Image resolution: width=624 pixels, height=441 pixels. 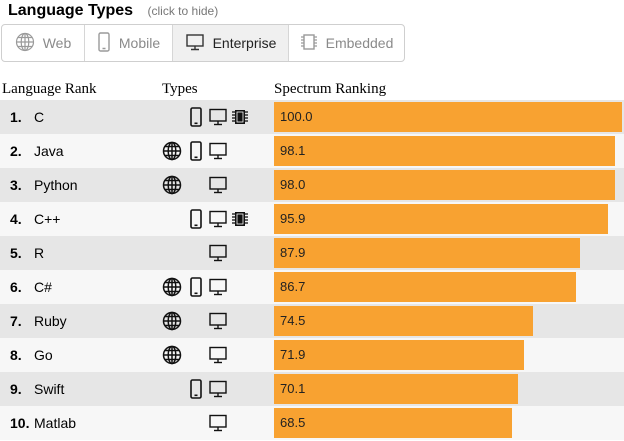 I want to click on table-row: 7. Ruby 74.5, so click(x=312, y=321).